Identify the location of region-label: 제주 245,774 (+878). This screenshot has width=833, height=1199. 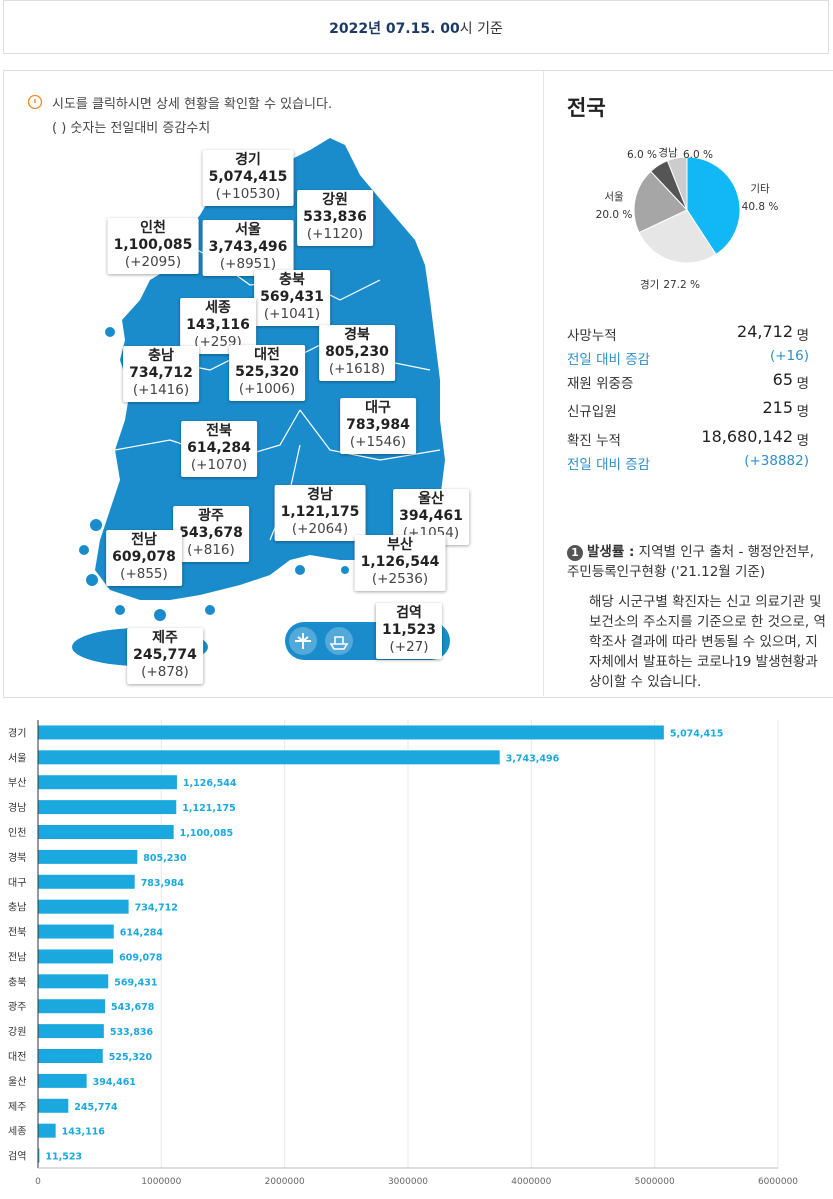
(165, 656).